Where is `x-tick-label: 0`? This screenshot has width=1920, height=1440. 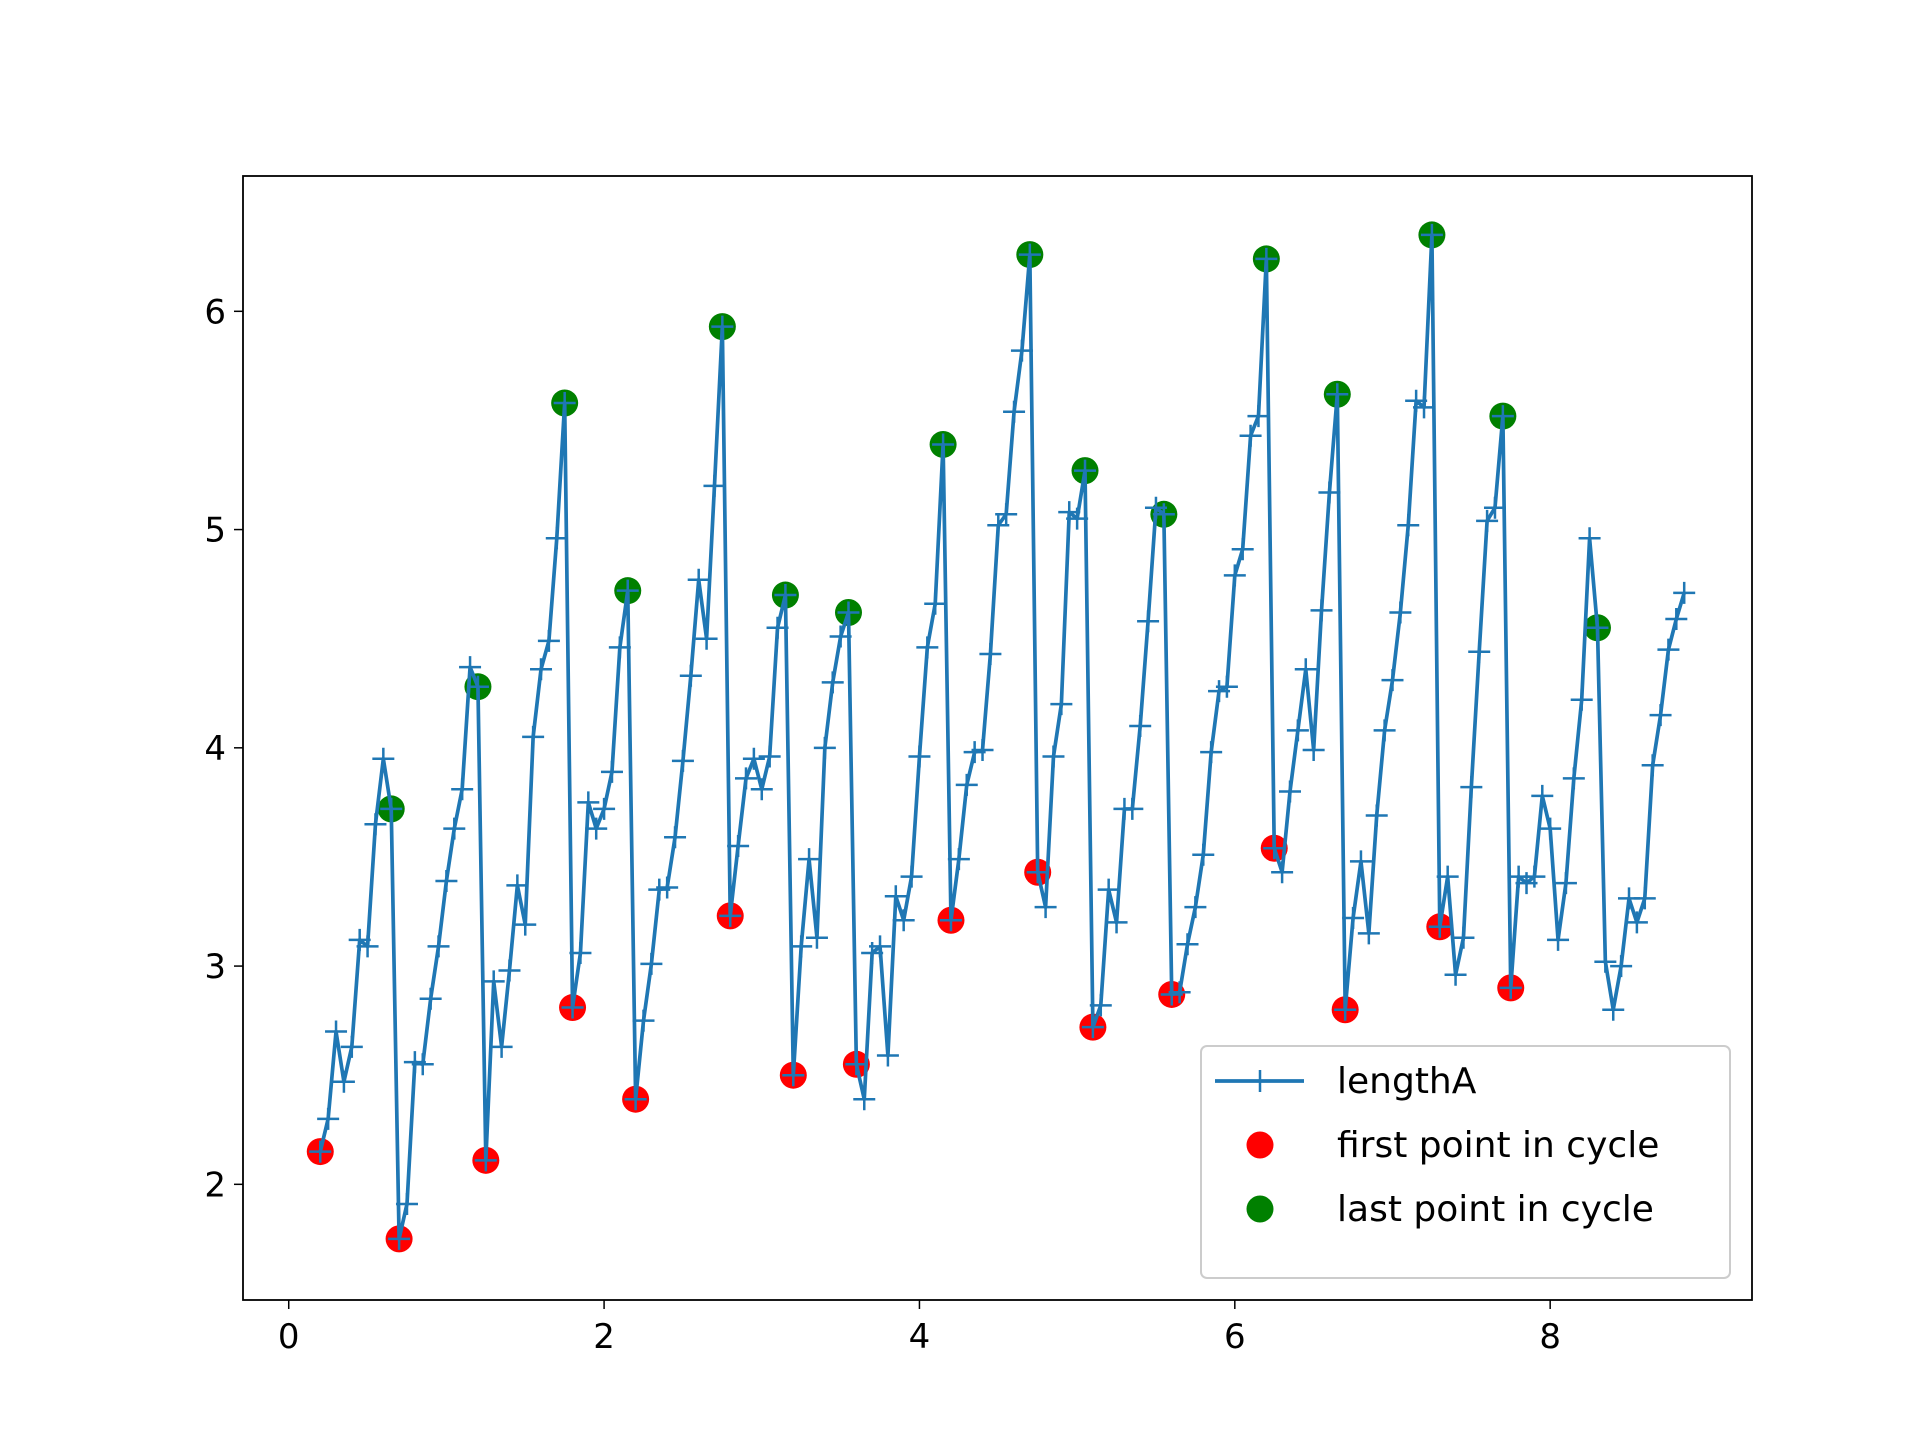 x-tick-label: 0 is located at coordinates (289, 1337).